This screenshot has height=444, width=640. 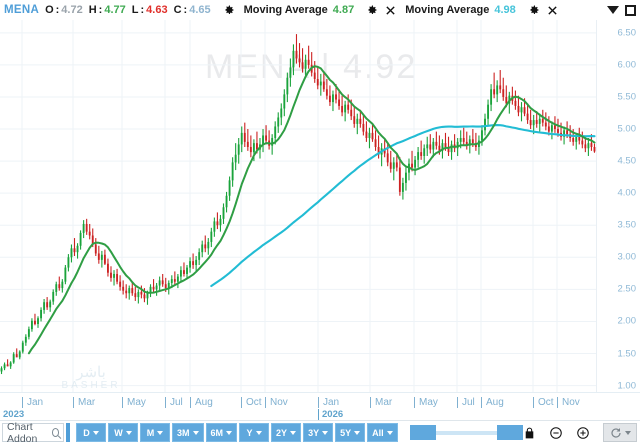 What do you see at coordinates (509, 432) in the screenshot?
I see `range-slider-handle-right` at bounding box center [509, 432].